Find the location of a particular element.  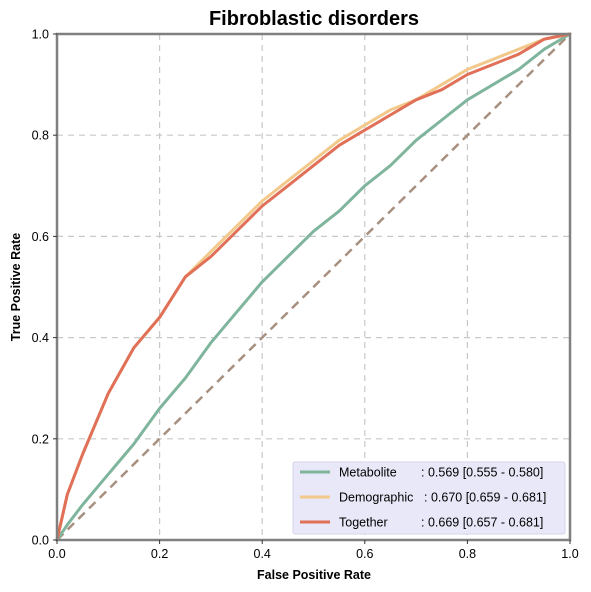

x-tick-label: 0.8 is located at coordinates (467, 554).